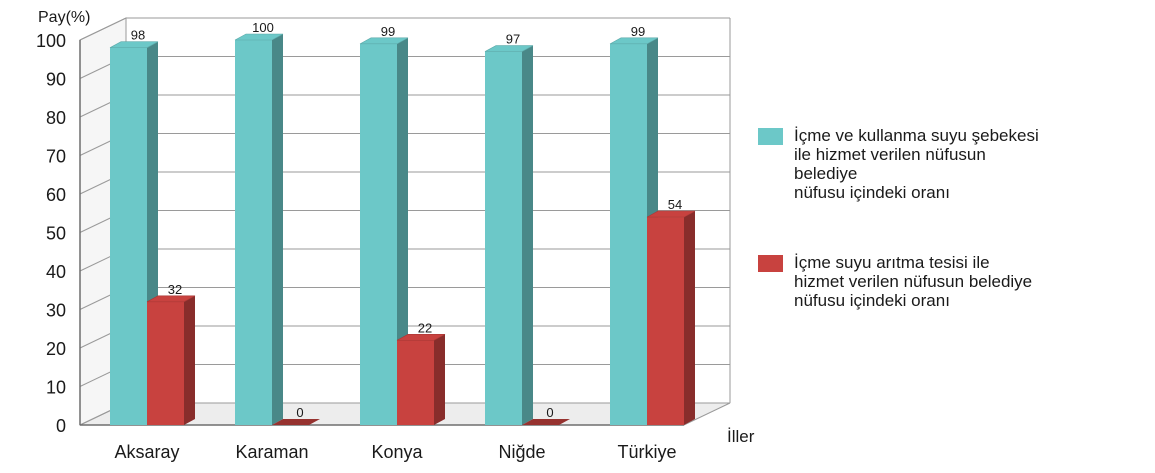  What do you see at coordinates (56, 157) in the screenshot?
I see `y-tick-label: 70` at bounding box center [56, 157].